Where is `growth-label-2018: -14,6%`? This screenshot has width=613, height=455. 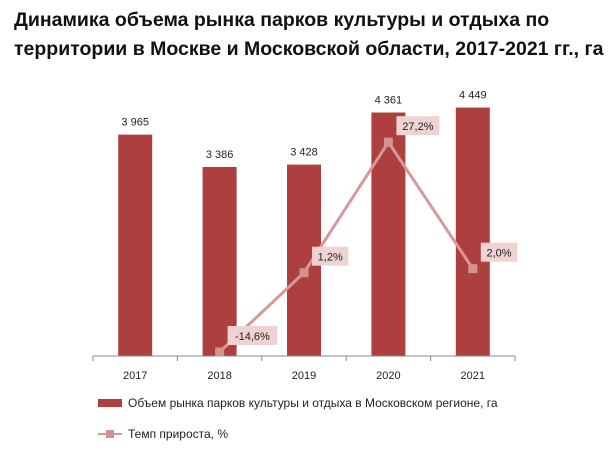 growth-label-2018: -14,6% is located at coordinates (252, 335).